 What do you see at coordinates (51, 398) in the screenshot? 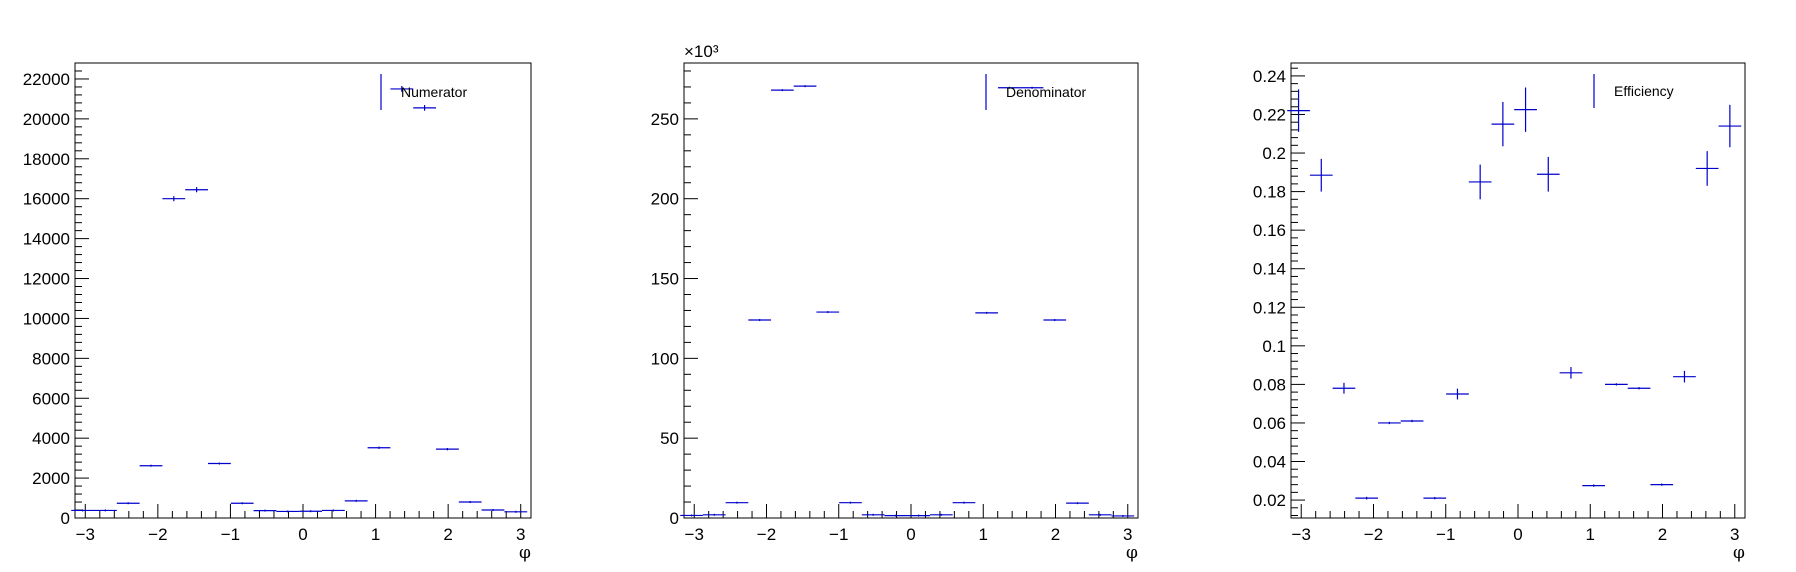
I see `y-tick-label: 6000` at bounding box center [51, 398].